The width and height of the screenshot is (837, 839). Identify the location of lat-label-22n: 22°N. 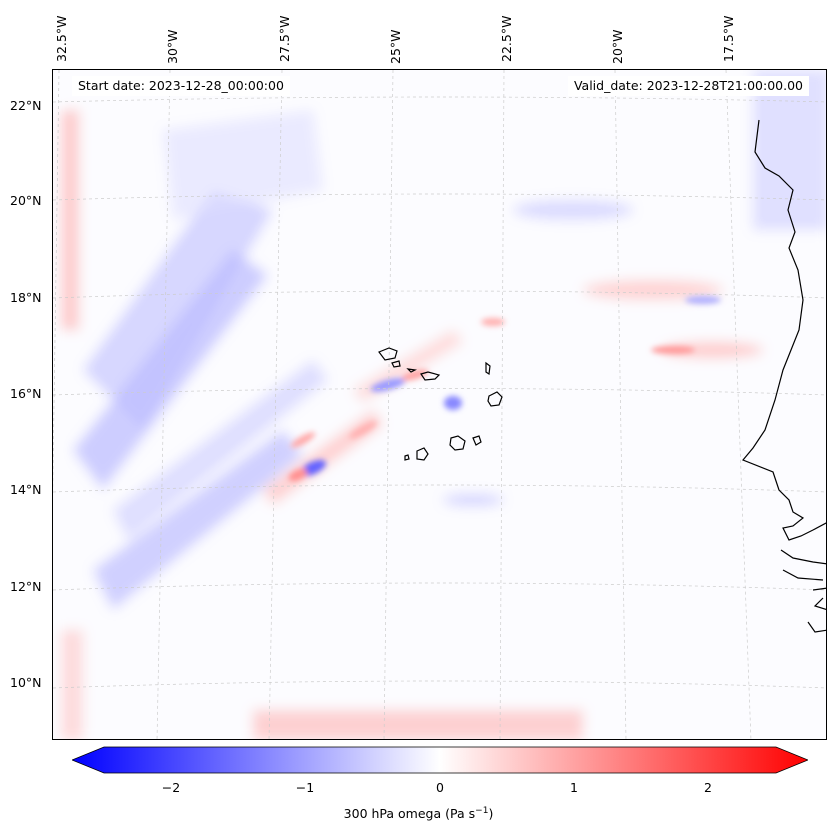
(26, 105).